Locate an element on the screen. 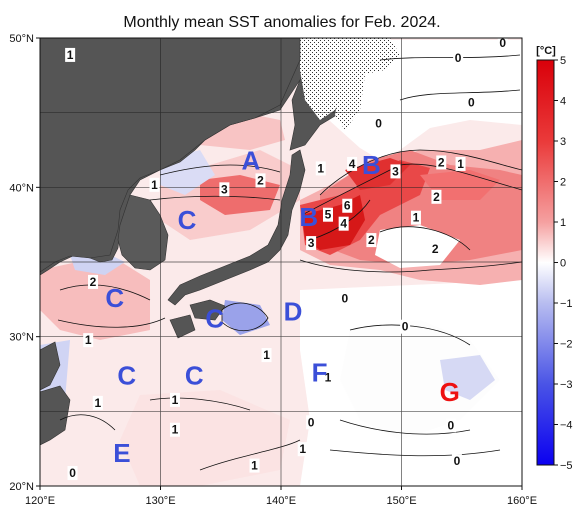 The width and height of the screenshot is (586, 513). y-tick-label: 50°N is located at coordinates (21, 39).